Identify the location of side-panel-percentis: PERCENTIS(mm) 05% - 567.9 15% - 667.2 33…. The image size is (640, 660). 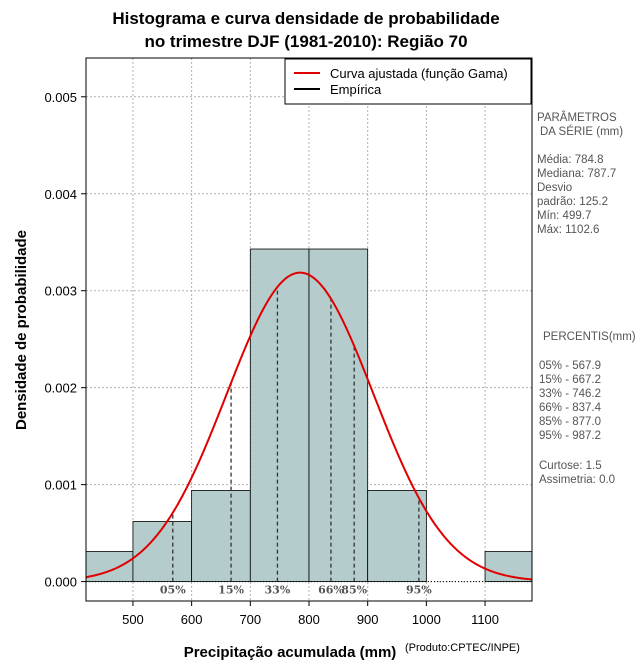
(587, 408).